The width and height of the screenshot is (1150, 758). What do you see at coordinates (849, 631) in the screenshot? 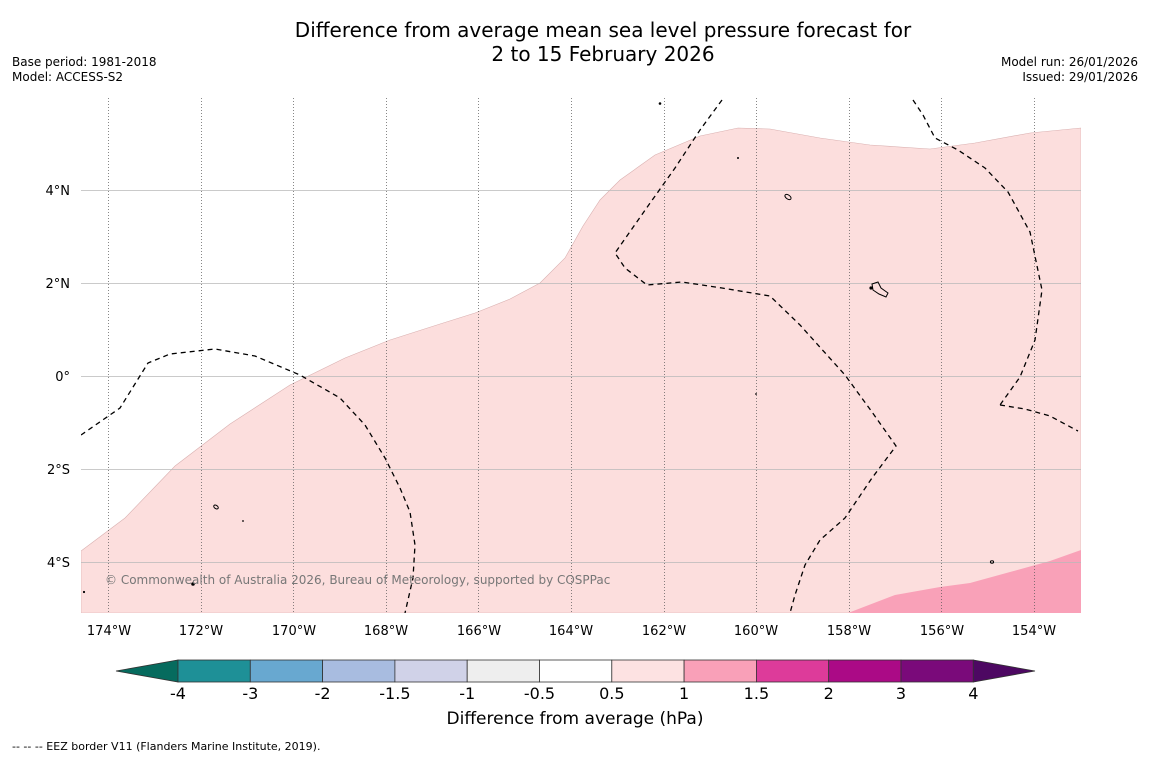
I see `lon-label-158w: 158°W` at bounding box center [849, 631].